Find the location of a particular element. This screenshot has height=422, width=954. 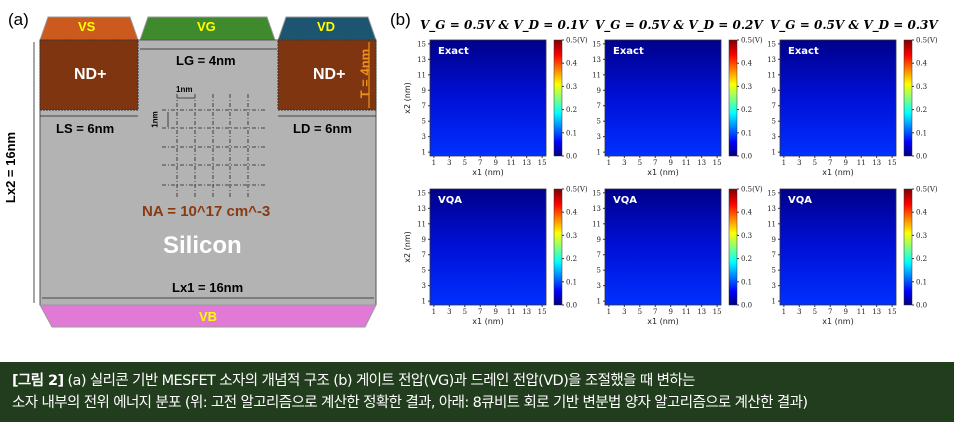

source-doping-label: ND+ is located at coordinates (90, 74).